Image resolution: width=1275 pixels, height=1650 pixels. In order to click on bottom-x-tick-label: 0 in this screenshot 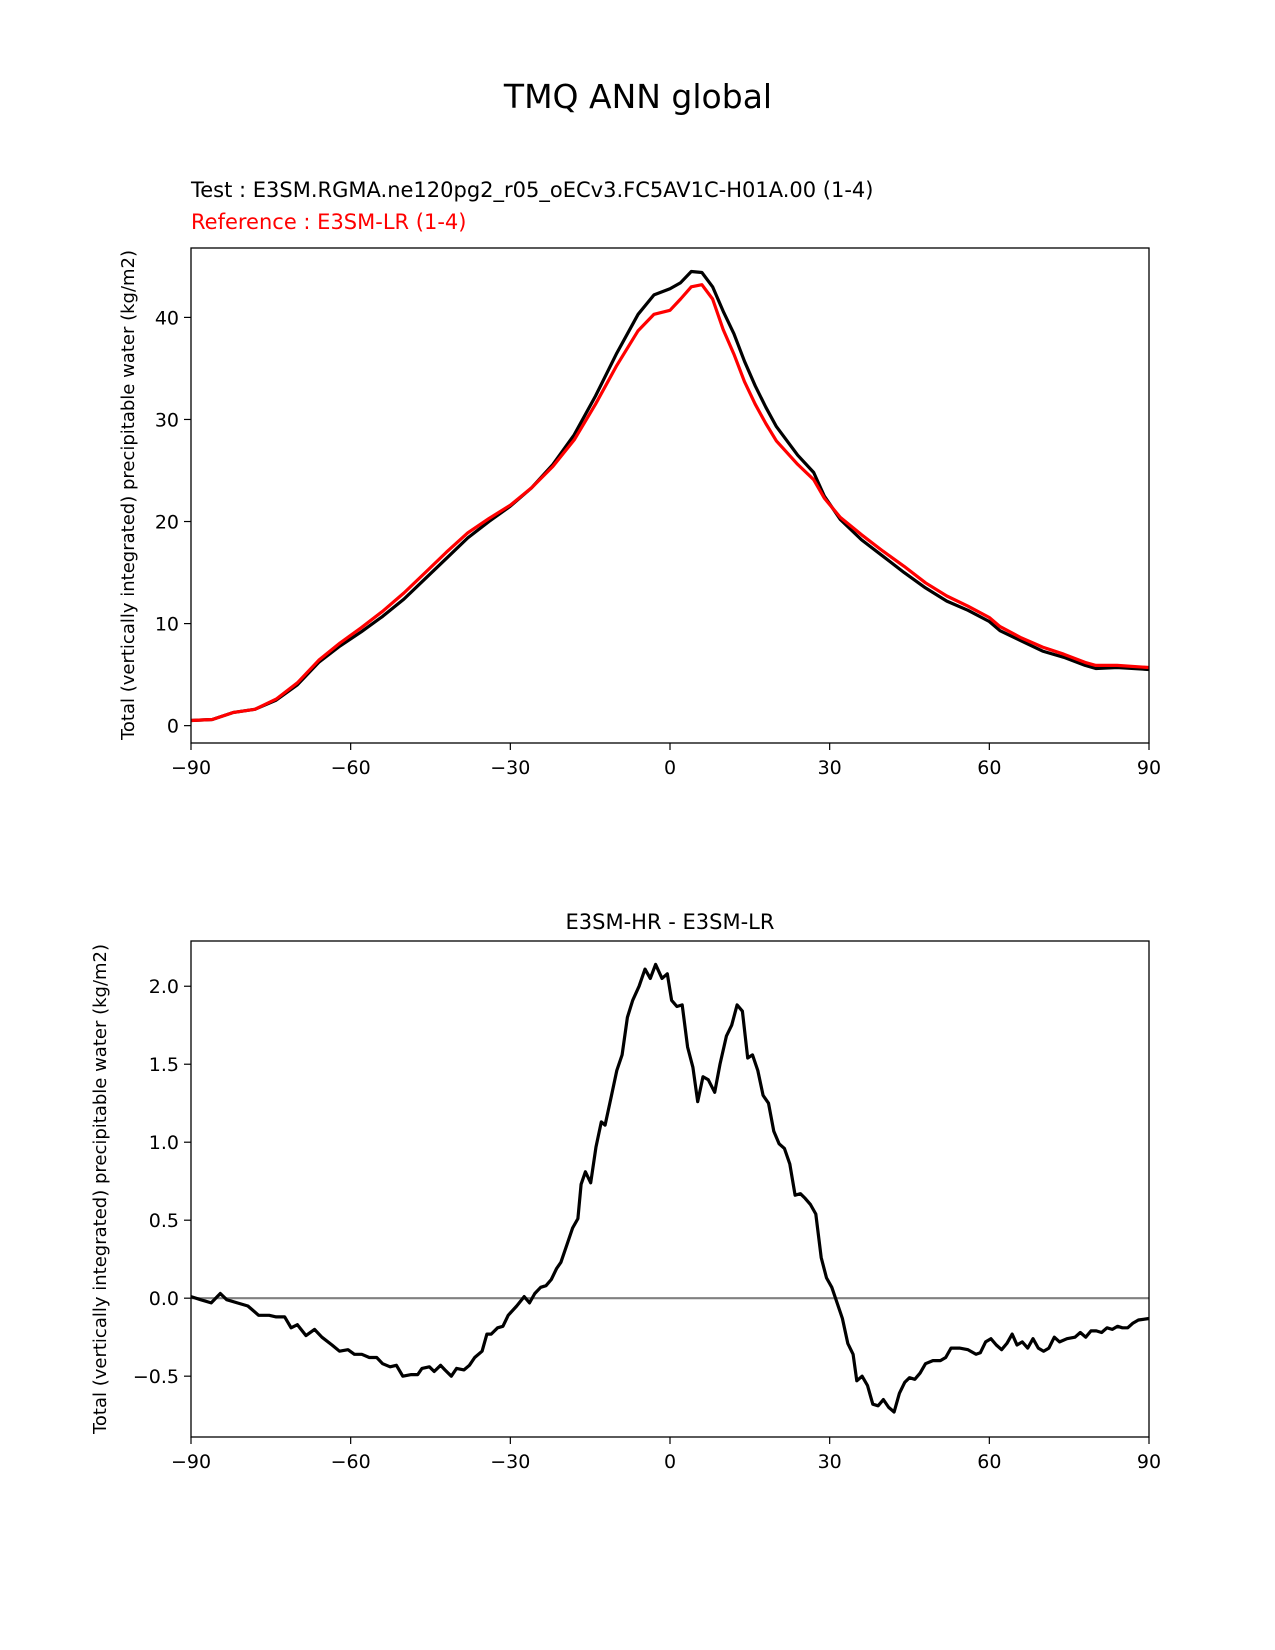, I will do `click(670, 1462)`.